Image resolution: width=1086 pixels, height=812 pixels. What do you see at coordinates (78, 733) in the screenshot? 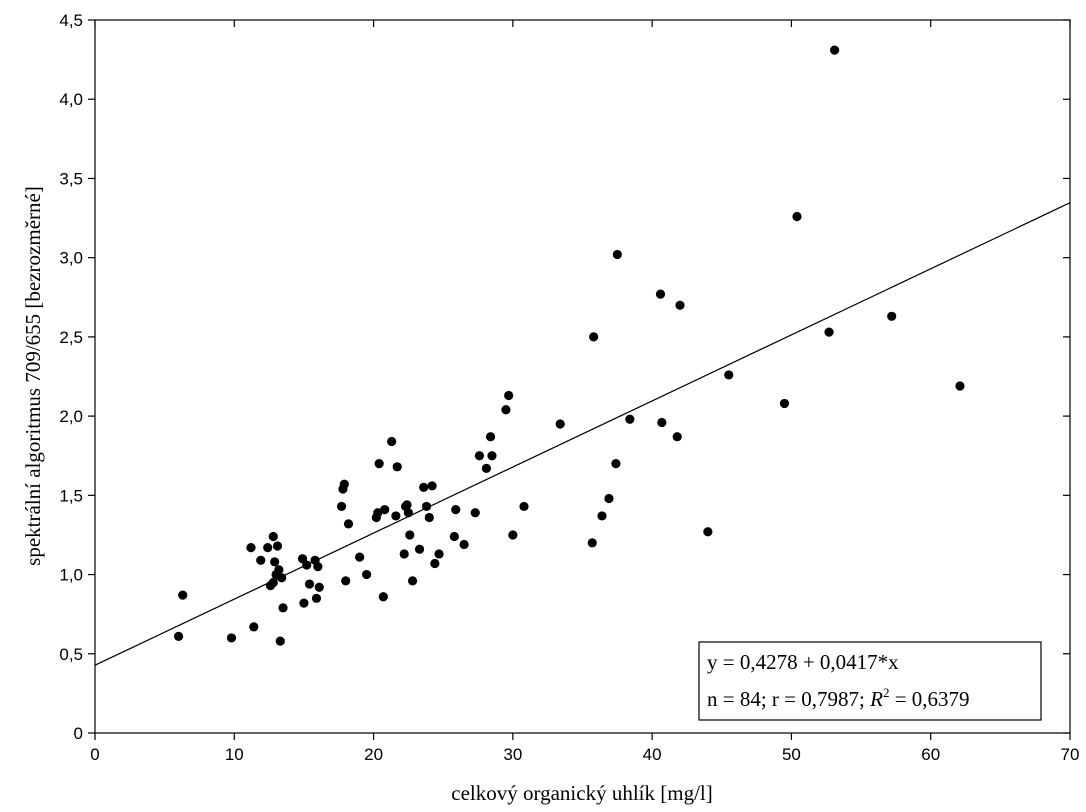
I see `y-tick-label: 0` at bounding box center [78, 733].